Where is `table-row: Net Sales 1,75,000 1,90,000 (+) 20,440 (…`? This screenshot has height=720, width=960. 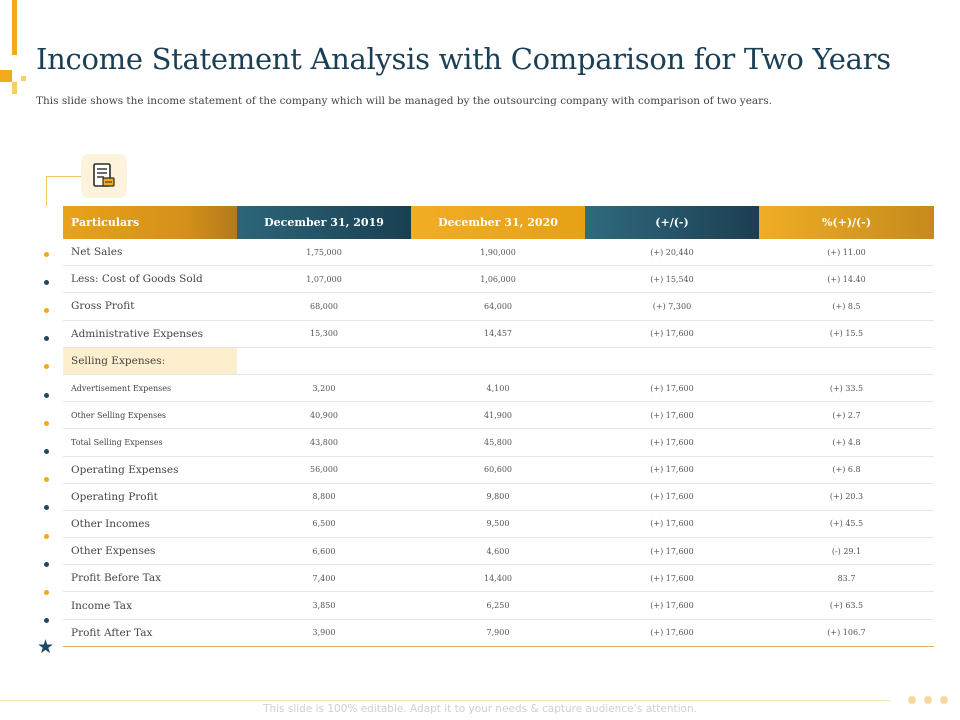 table-row: Net Sales 1,75,000 1,90,000 (+) 20,440 (… is located at coordinates (498, 253).